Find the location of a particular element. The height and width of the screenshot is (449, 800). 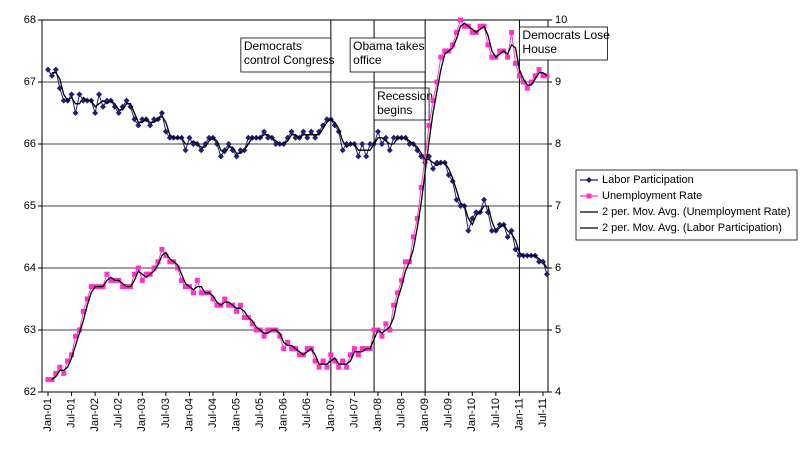

legend-box is located at coordinates (686, 205).